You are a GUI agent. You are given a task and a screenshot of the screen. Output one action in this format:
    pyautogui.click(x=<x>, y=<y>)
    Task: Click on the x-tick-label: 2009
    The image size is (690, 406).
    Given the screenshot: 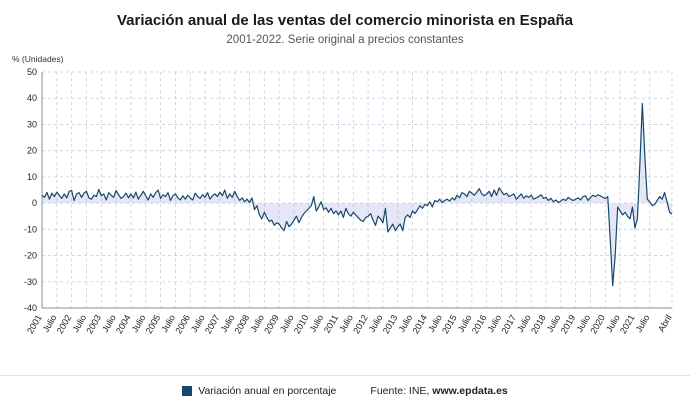 What is the action you would take?
    pyautogui.click(x=271, y=324)
    